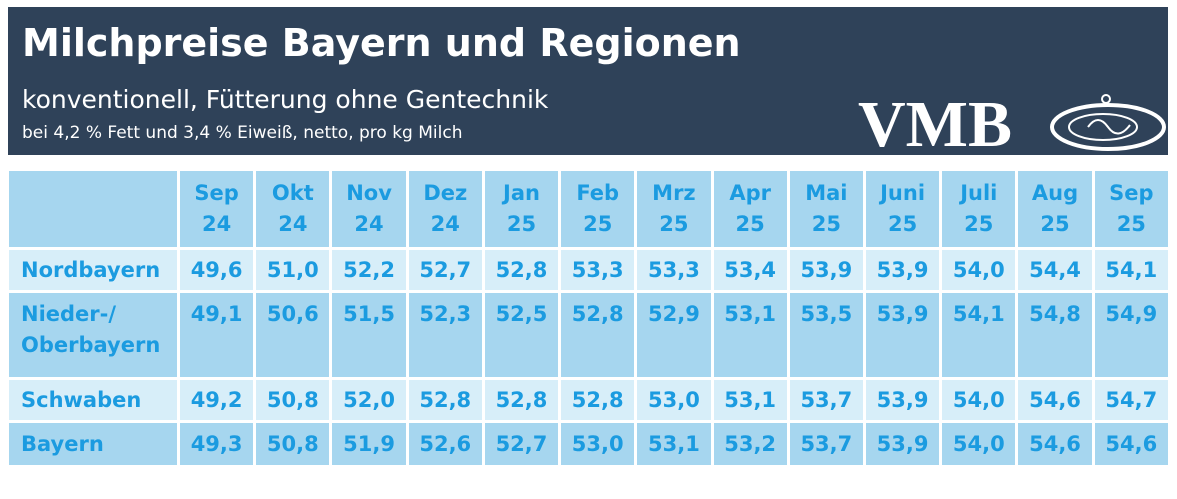 The image size is (1177, 499). Describe the element at coordinates (521, 335) in the screenshot. I see `value-cell: 52,5` at that location.